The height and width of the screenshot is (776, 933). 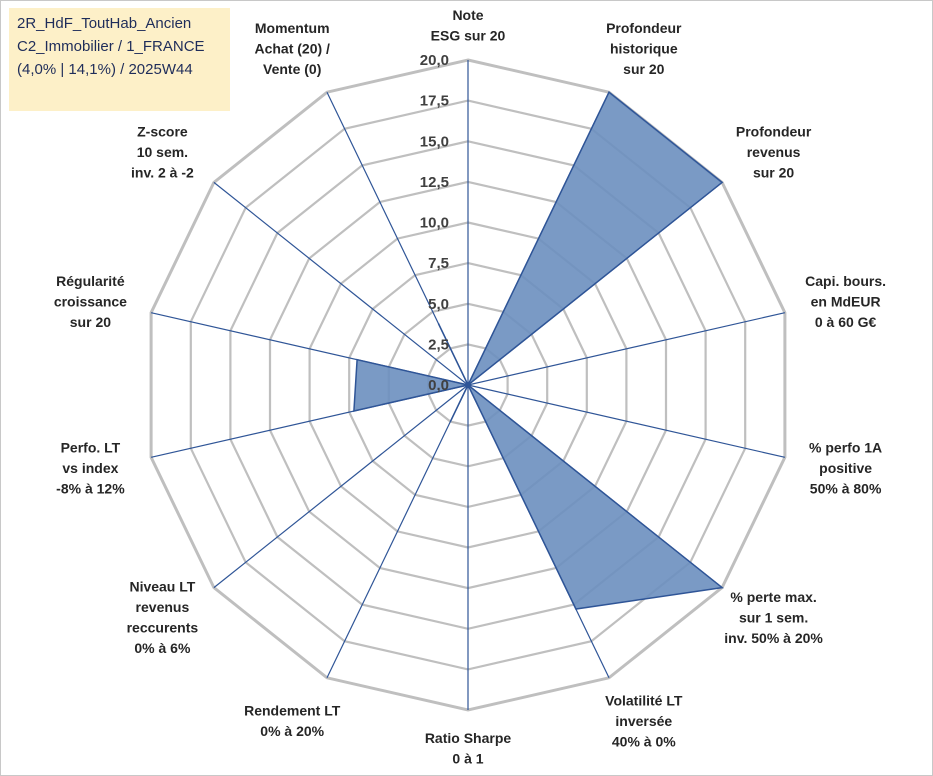 I want to click on title-line-1: 2R_HdF_ToutHab_Ancien, so click(x=104, y=23).